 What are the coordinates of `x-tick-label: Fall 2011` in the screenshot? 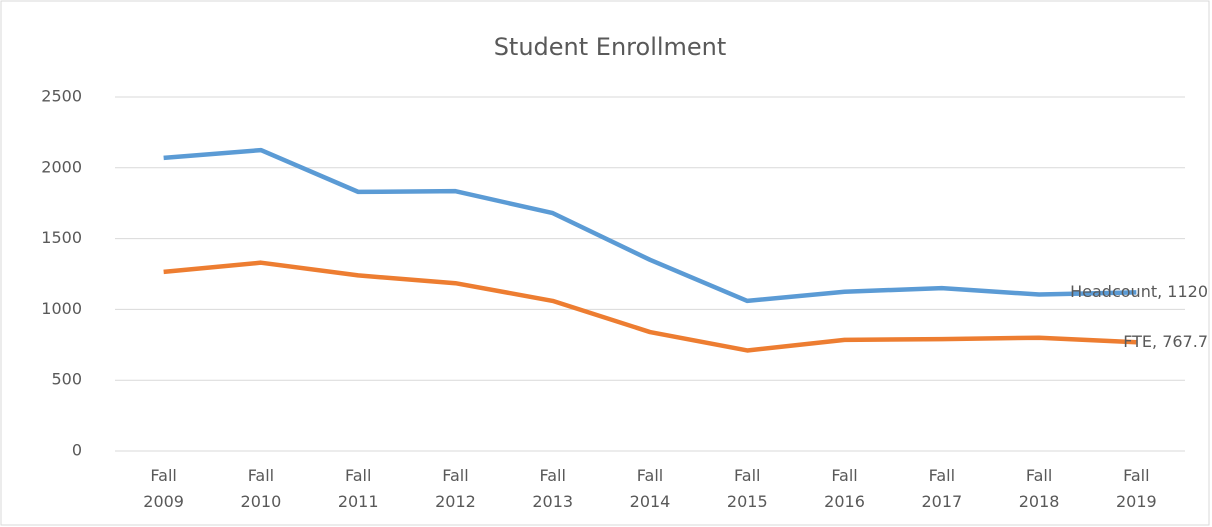 It's located at (358, 488).